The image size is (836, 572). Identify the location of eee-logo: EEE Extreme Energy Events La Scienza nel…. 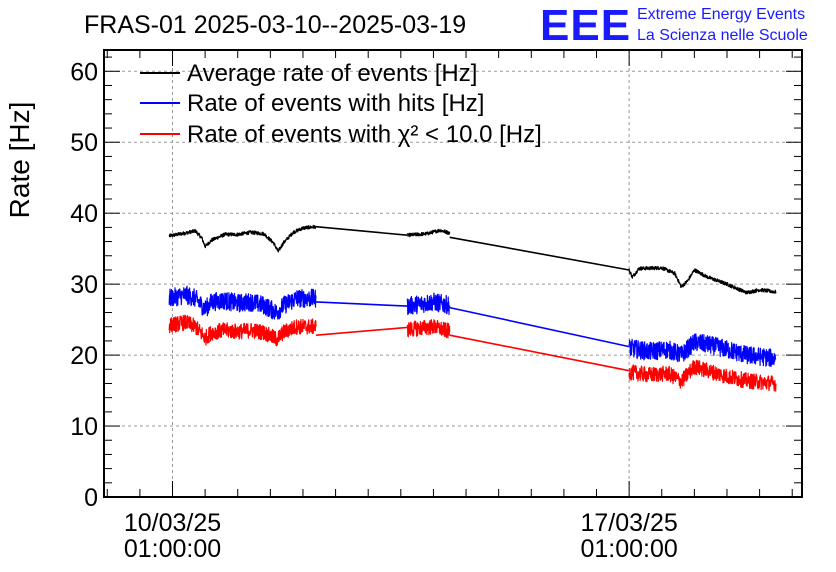
(674, 25).